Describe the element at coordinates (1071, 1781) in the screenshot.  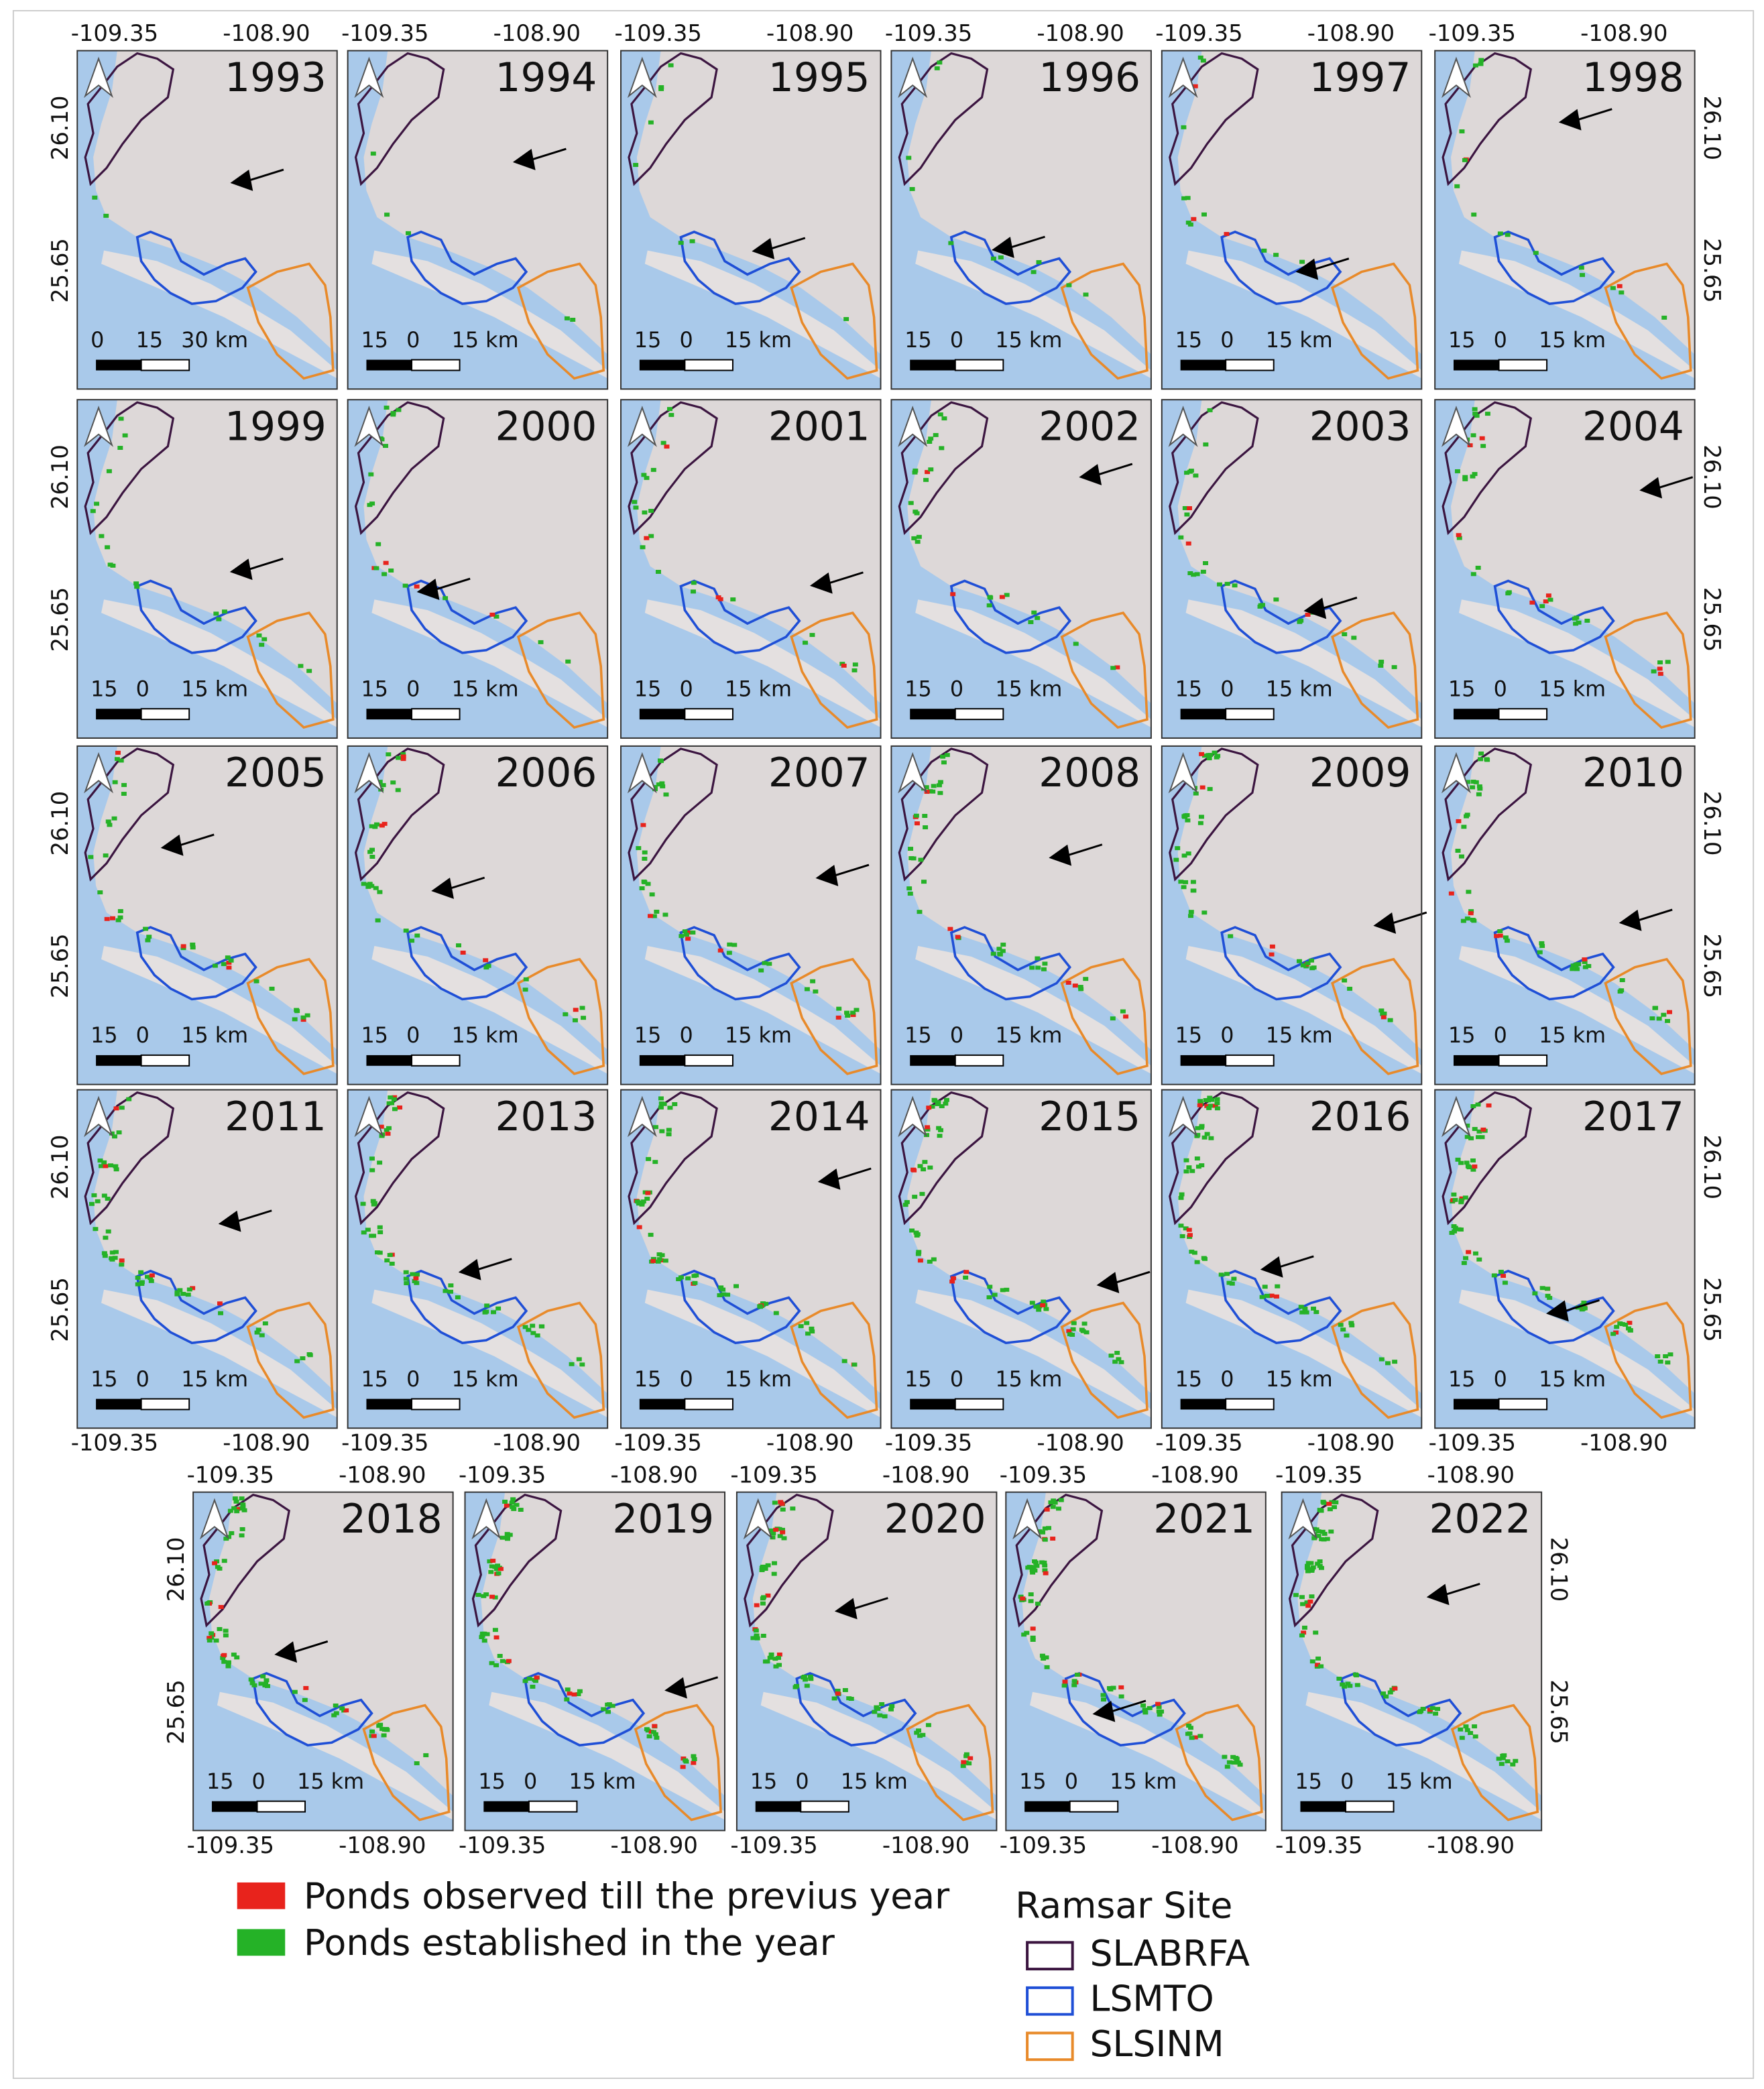
I see `scale-label: 0` at that location.